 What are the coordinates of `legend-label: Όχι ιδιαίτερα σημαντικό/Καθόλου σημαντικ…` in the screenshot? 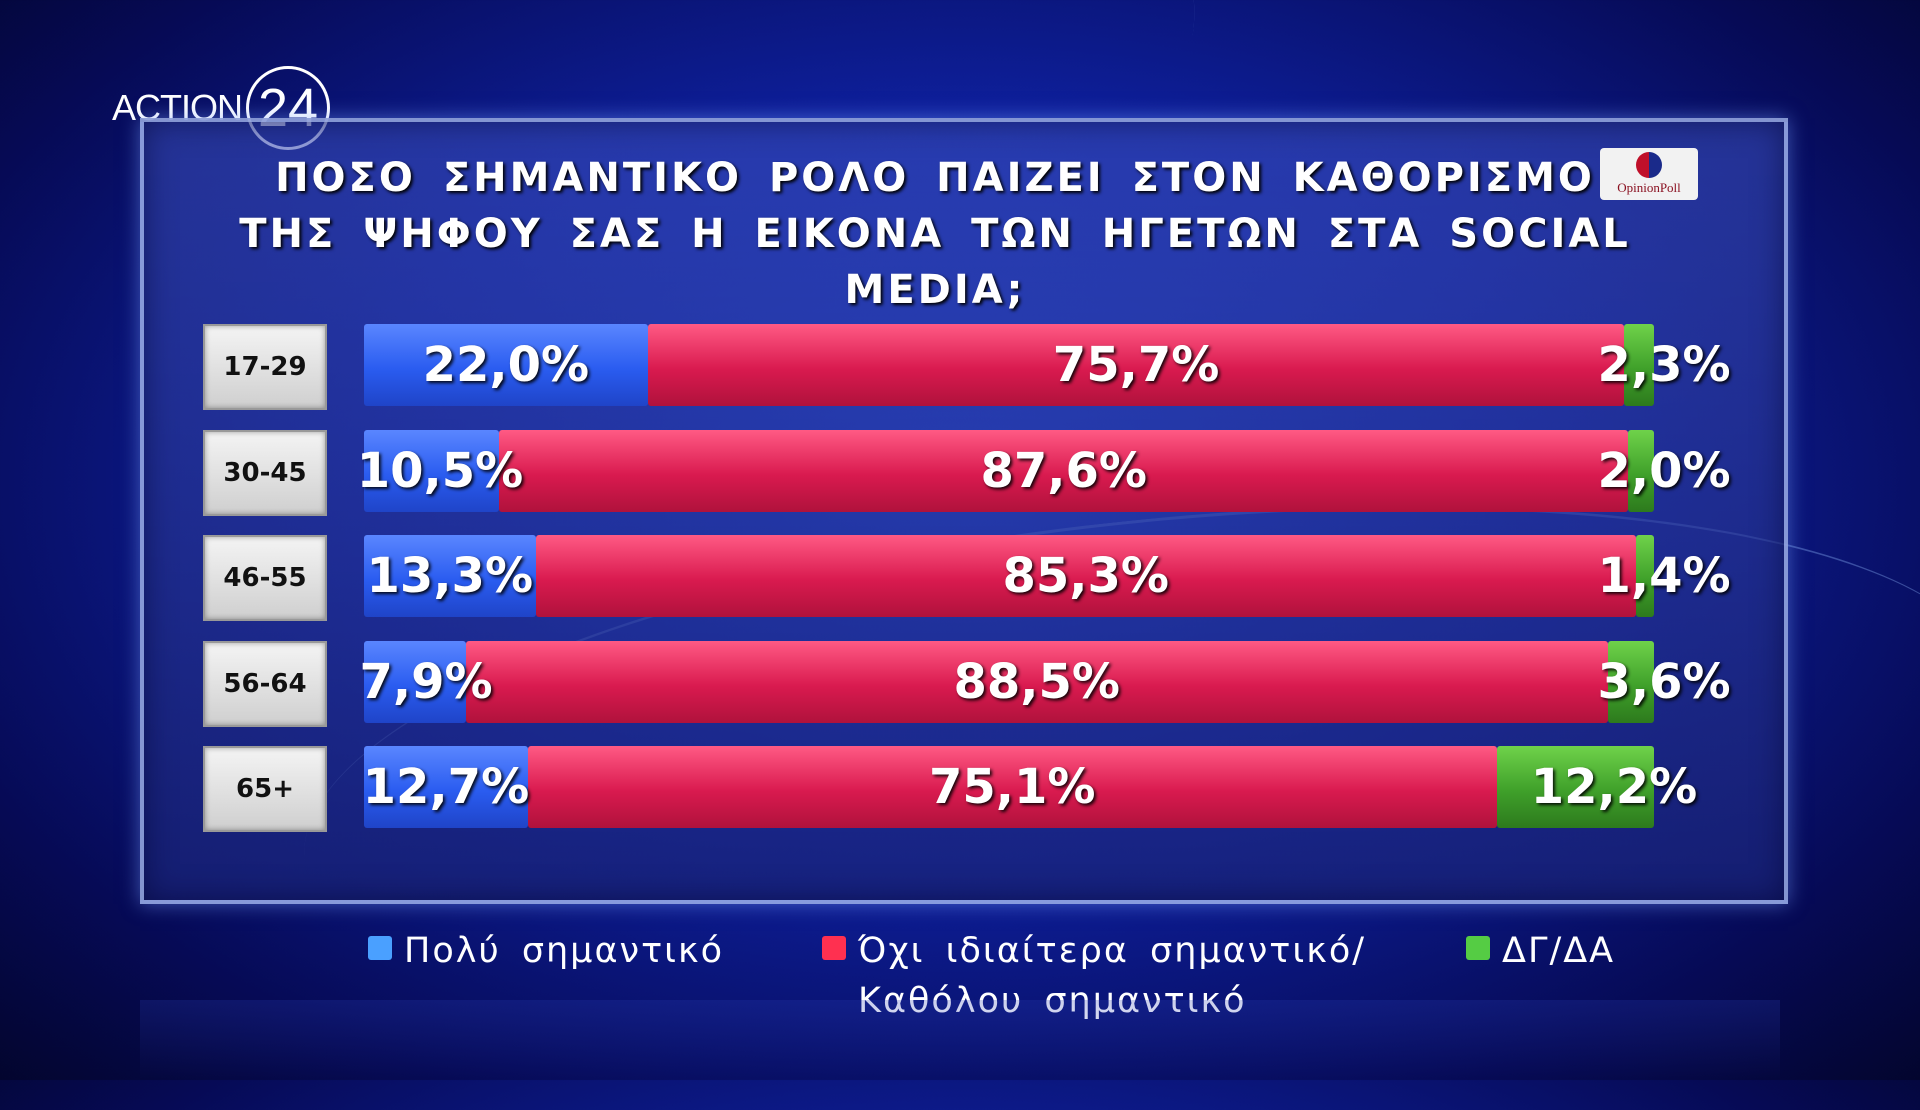 It's located at (1112, 976).